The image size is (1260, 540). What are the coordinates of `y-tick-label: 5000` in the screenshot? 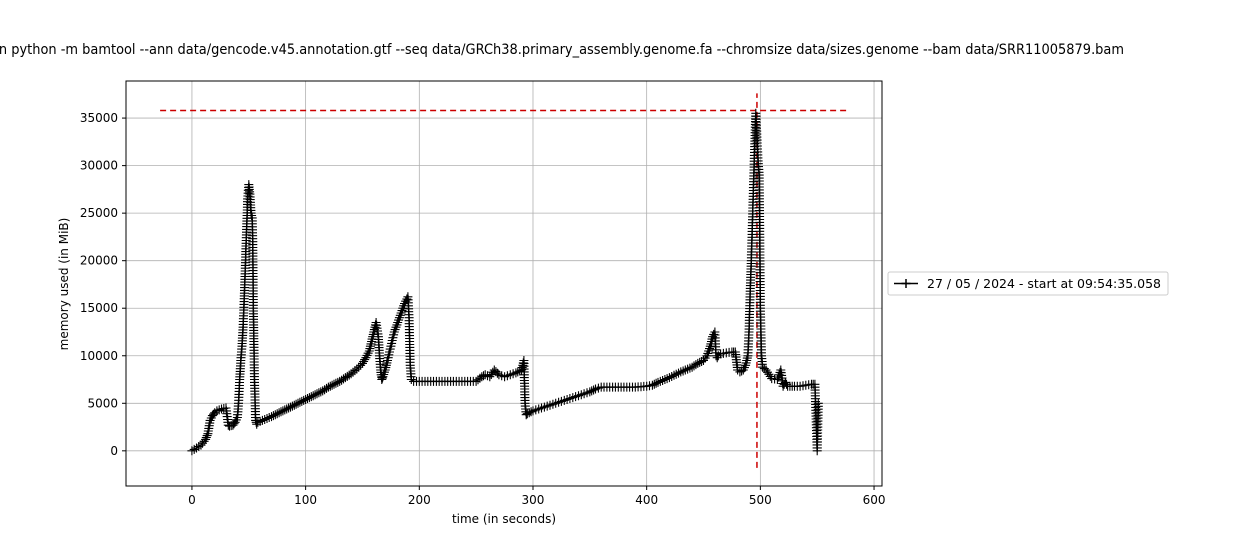 It's located at (102, 403).